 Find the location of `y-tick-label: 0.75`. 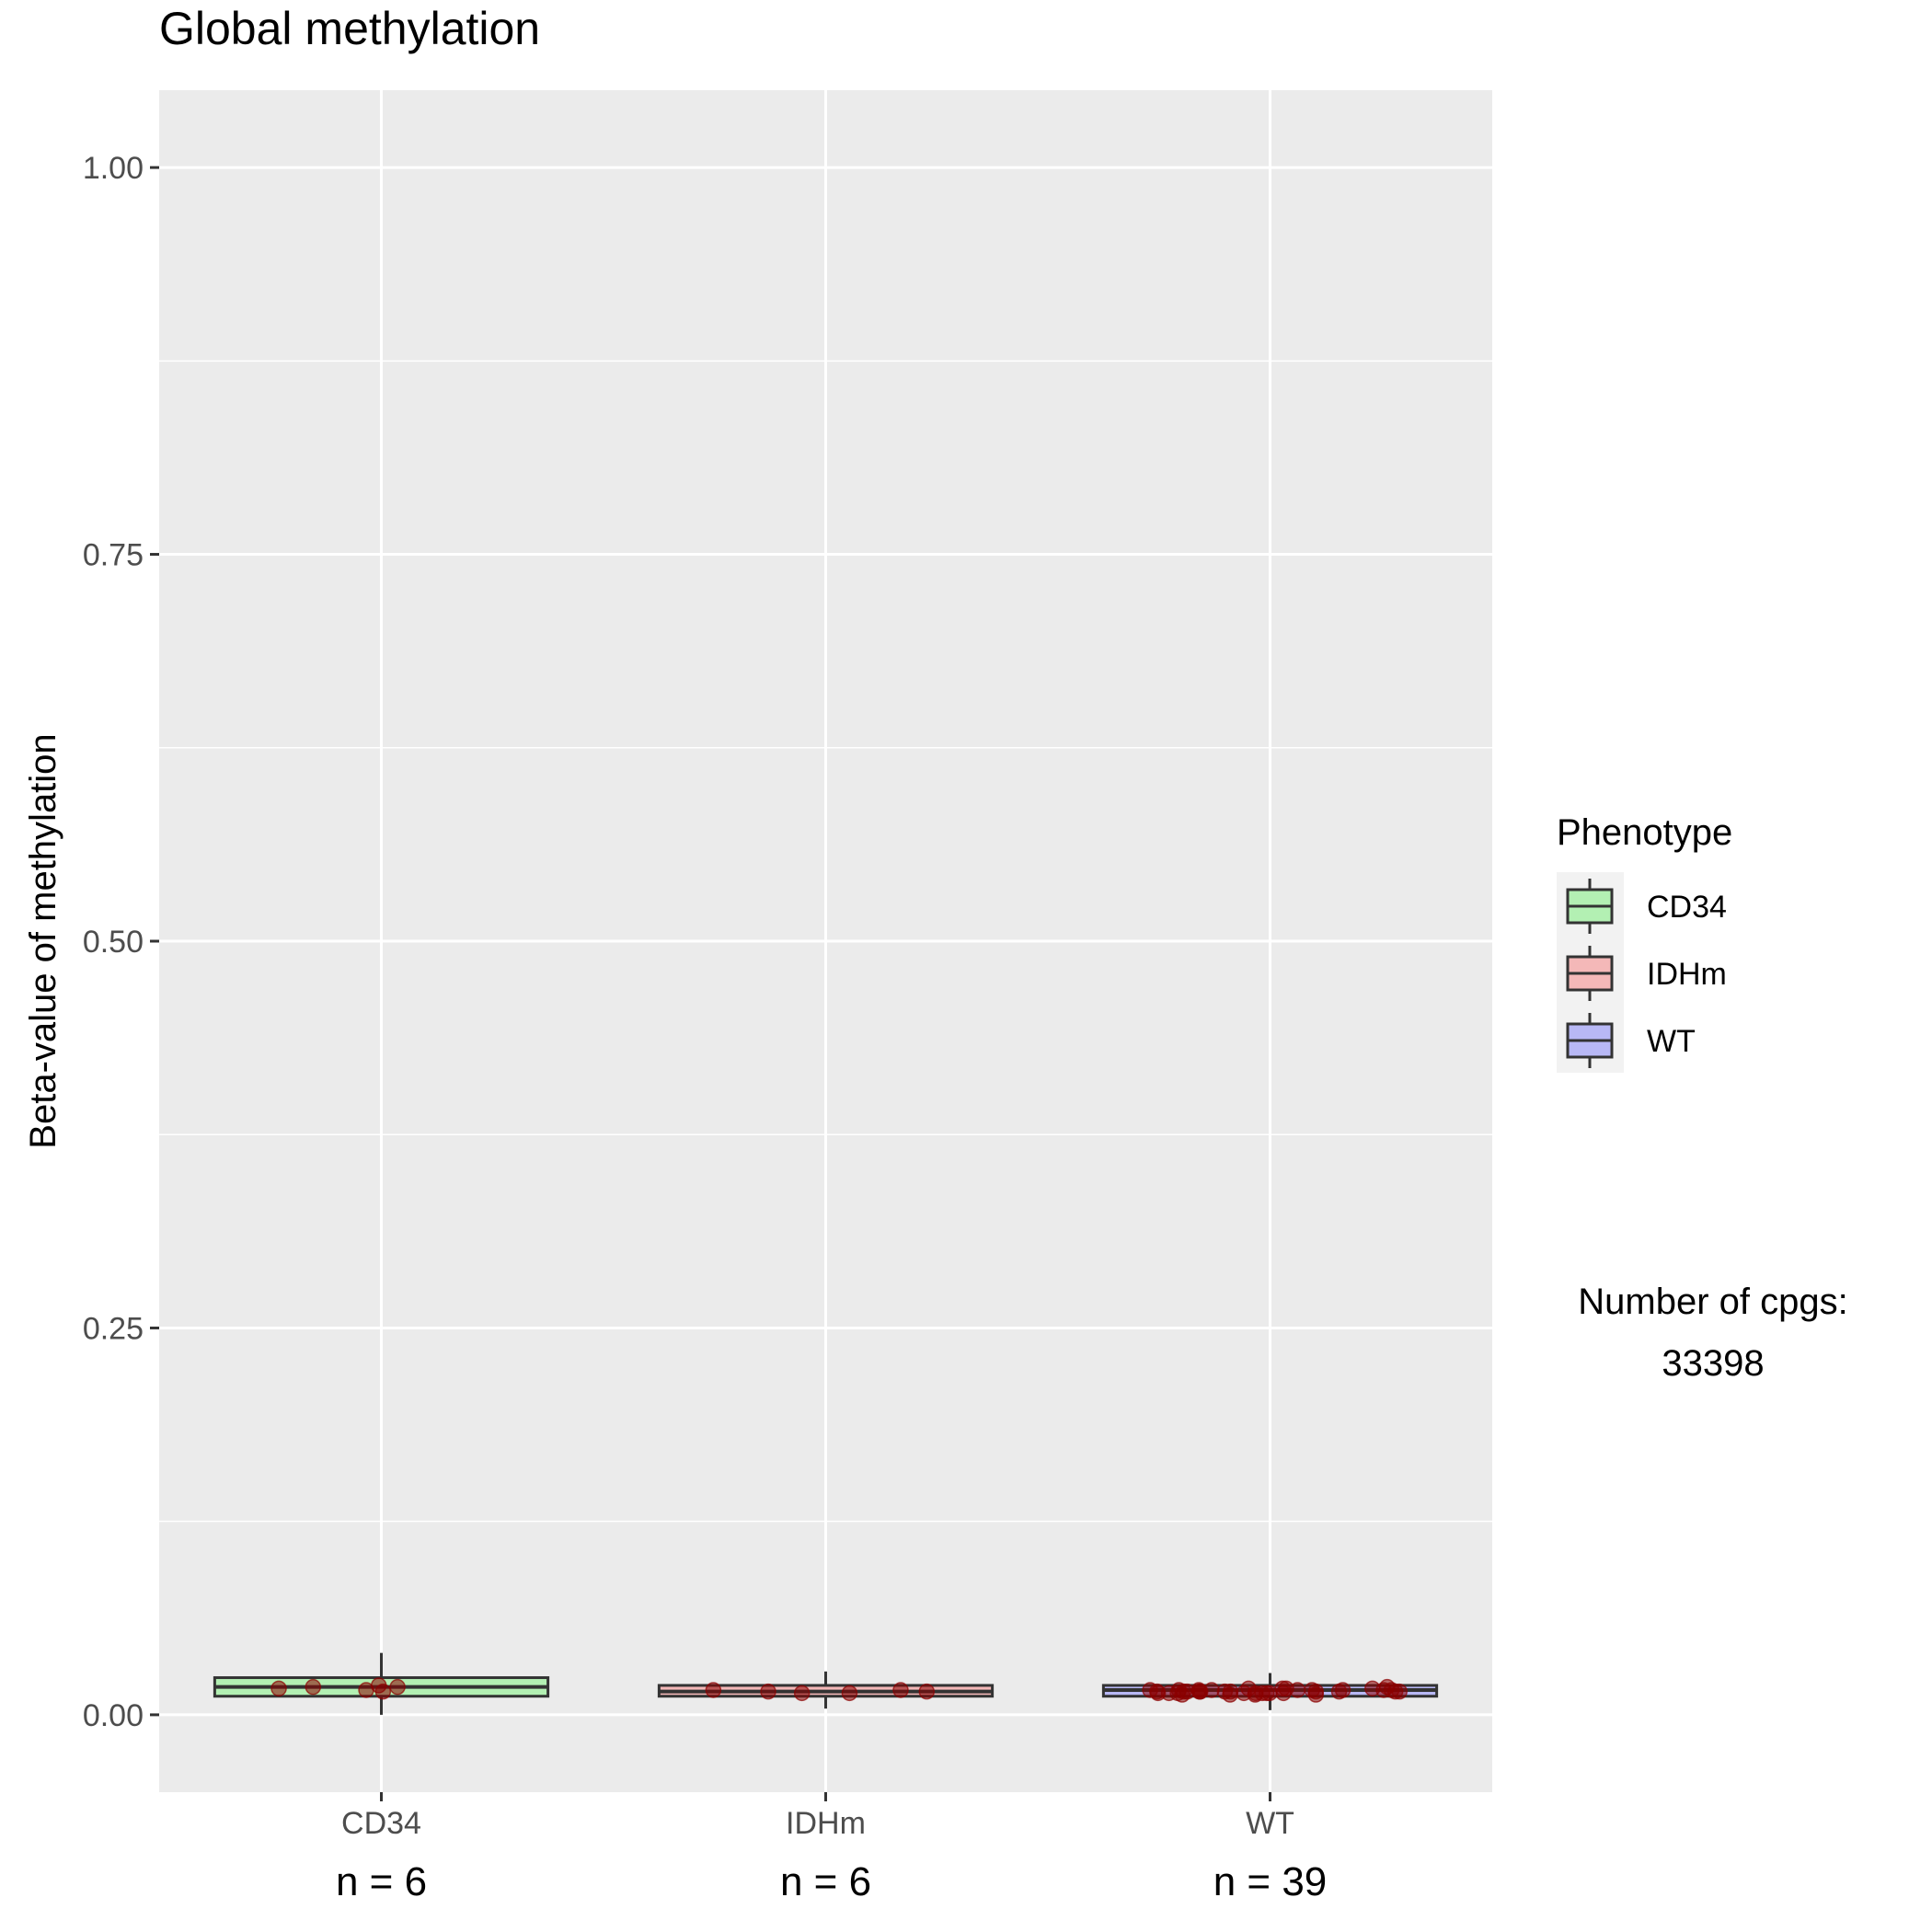

y-tick-label: 0.75 is located at coordinates (113, 555).